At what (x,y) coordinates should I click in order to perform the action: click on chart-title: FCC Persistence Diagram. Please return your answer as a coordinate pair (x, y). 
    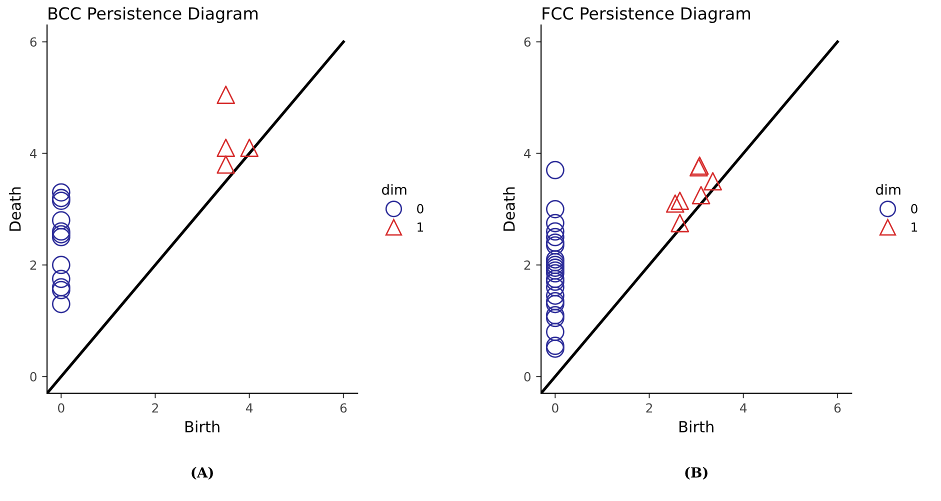
    Looking at the image, I should click on (646, 14).